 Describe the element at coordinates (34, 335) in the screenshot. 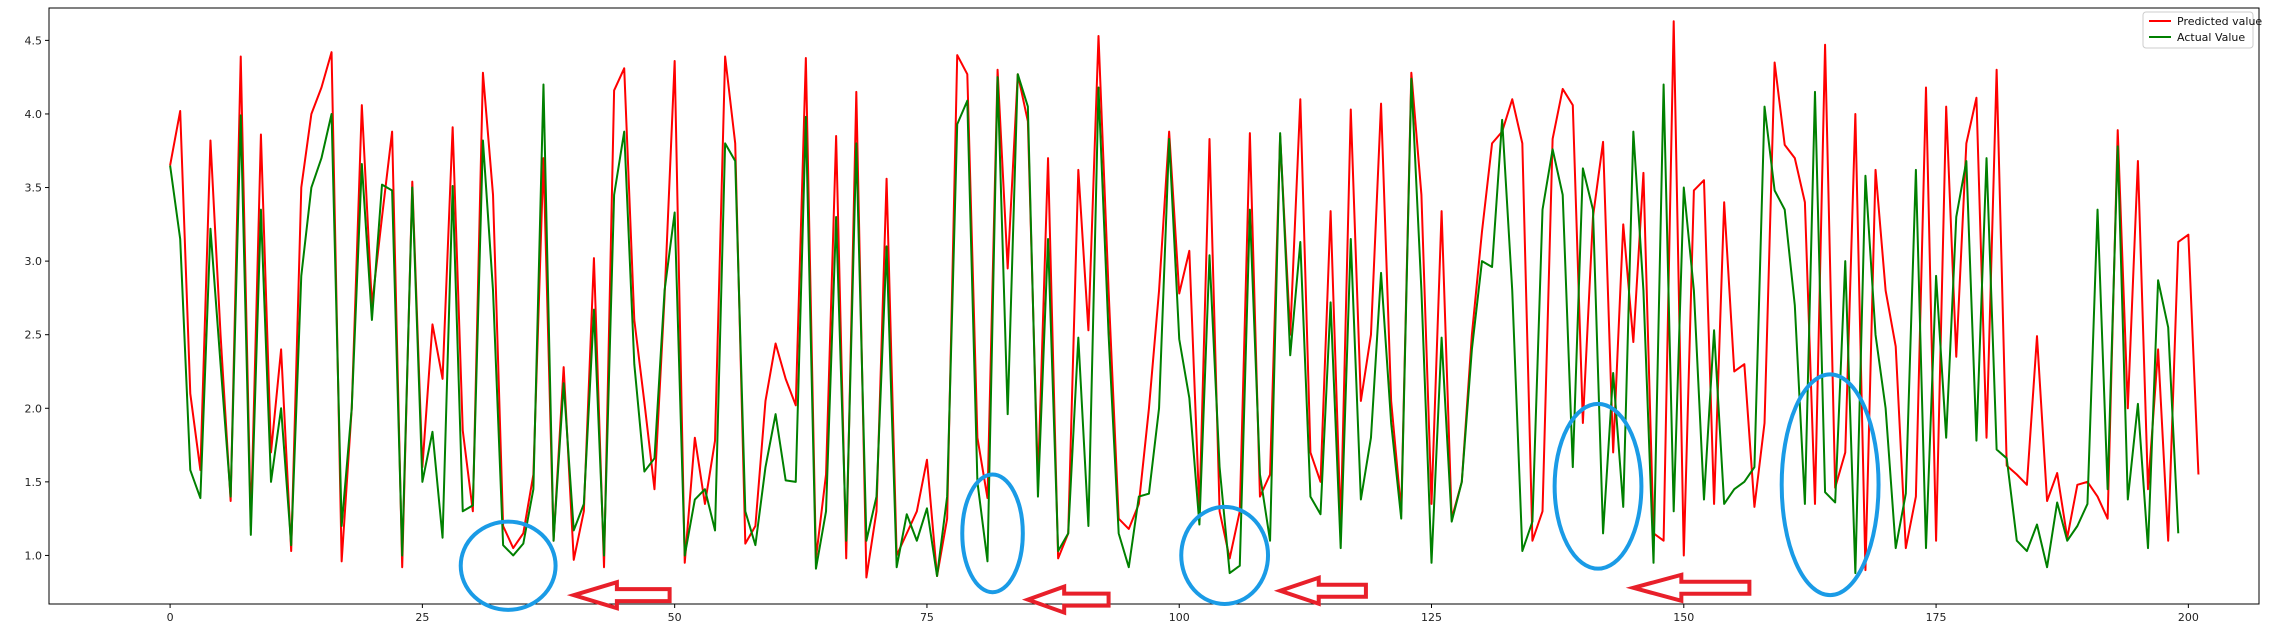

I see `y-tick-label: 2.5` at that location.